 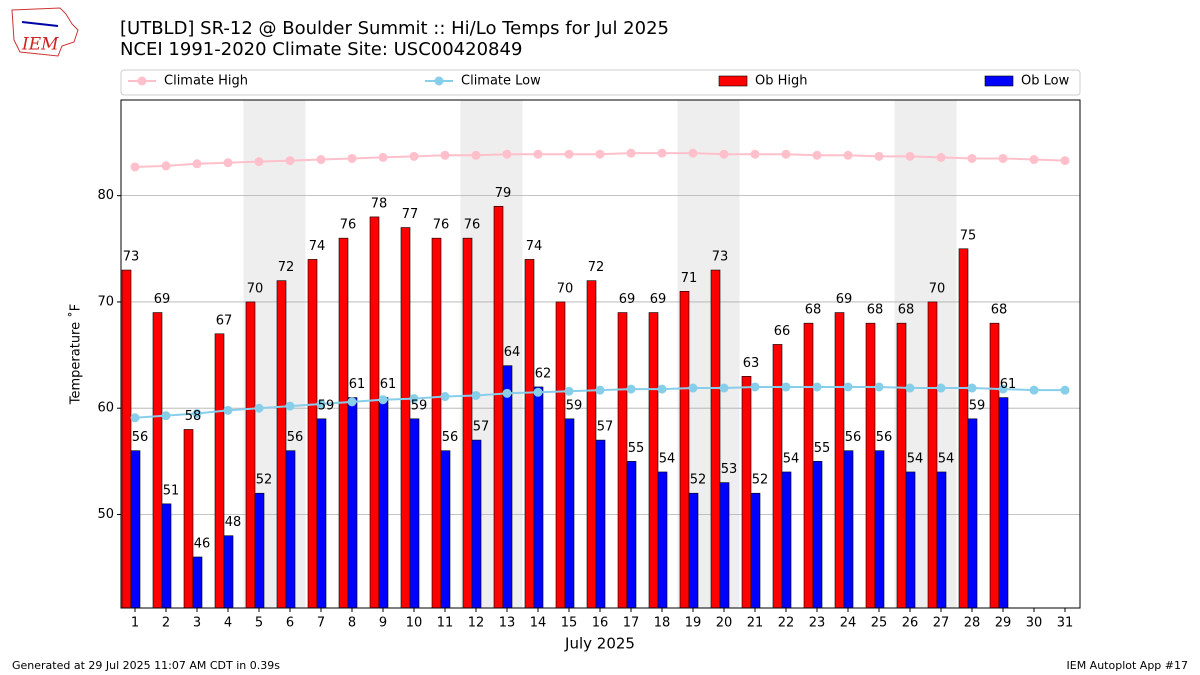 What do you see at coordinates (1003, 623) in the screenshot?
I see `x-tick-label: 29` at bounding box center [1003, 623].